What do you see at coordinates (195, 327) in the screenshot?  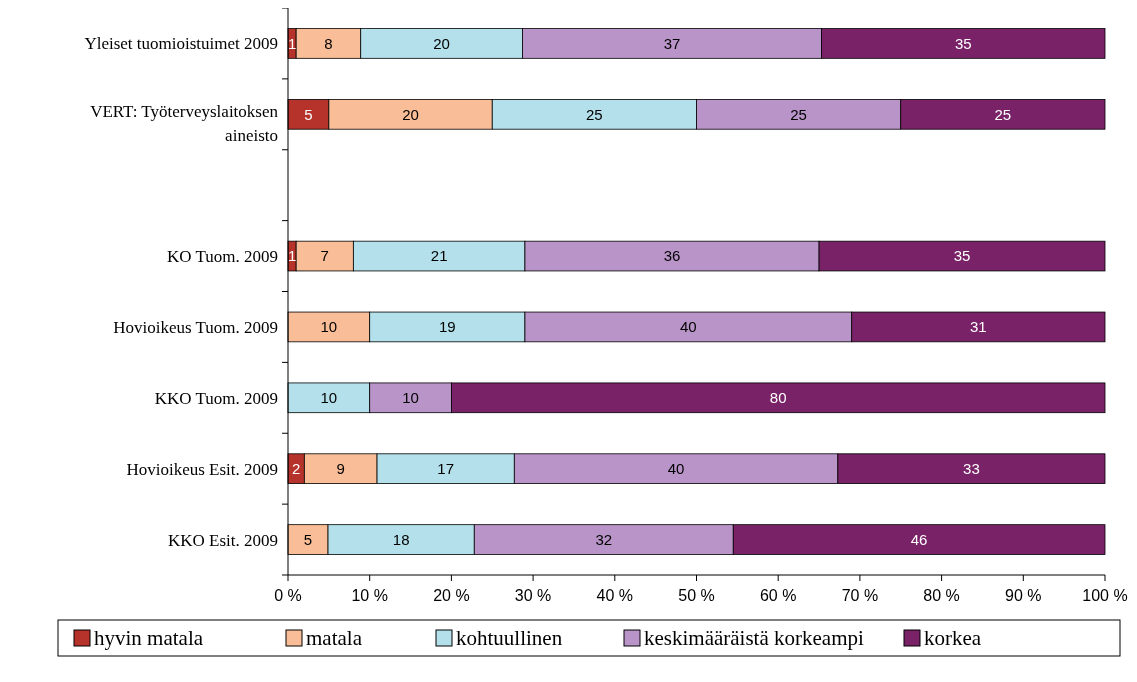 I see `y-tick-label: Hovioikeus Tuom. 2009` at bounding box center [195, 327].